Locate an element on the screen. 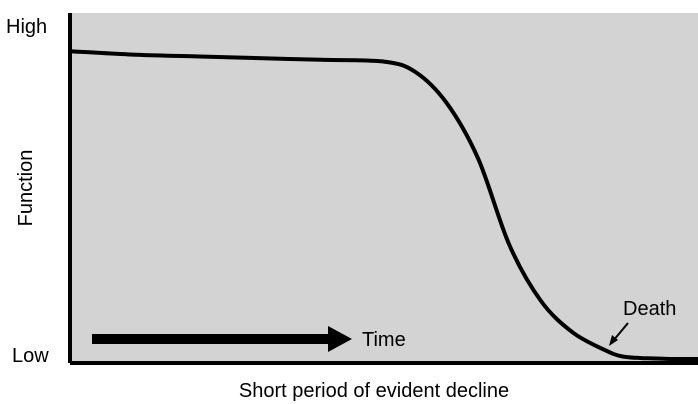 This screenshot has width=698, height=404. time-arrow-shaft is located at coordinates (212, 339).